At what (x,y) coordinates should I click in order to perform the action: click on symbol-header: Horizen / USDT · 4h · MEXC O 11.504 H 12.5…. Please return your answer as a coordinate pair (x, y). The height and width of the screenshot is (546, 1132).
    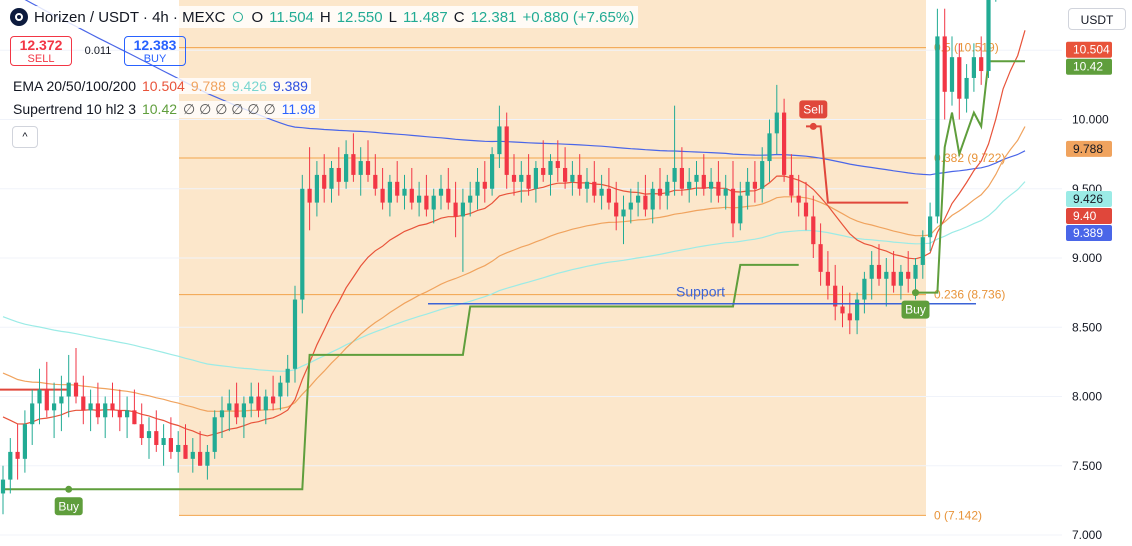
    Looking at the image, I should click on (322, 17).